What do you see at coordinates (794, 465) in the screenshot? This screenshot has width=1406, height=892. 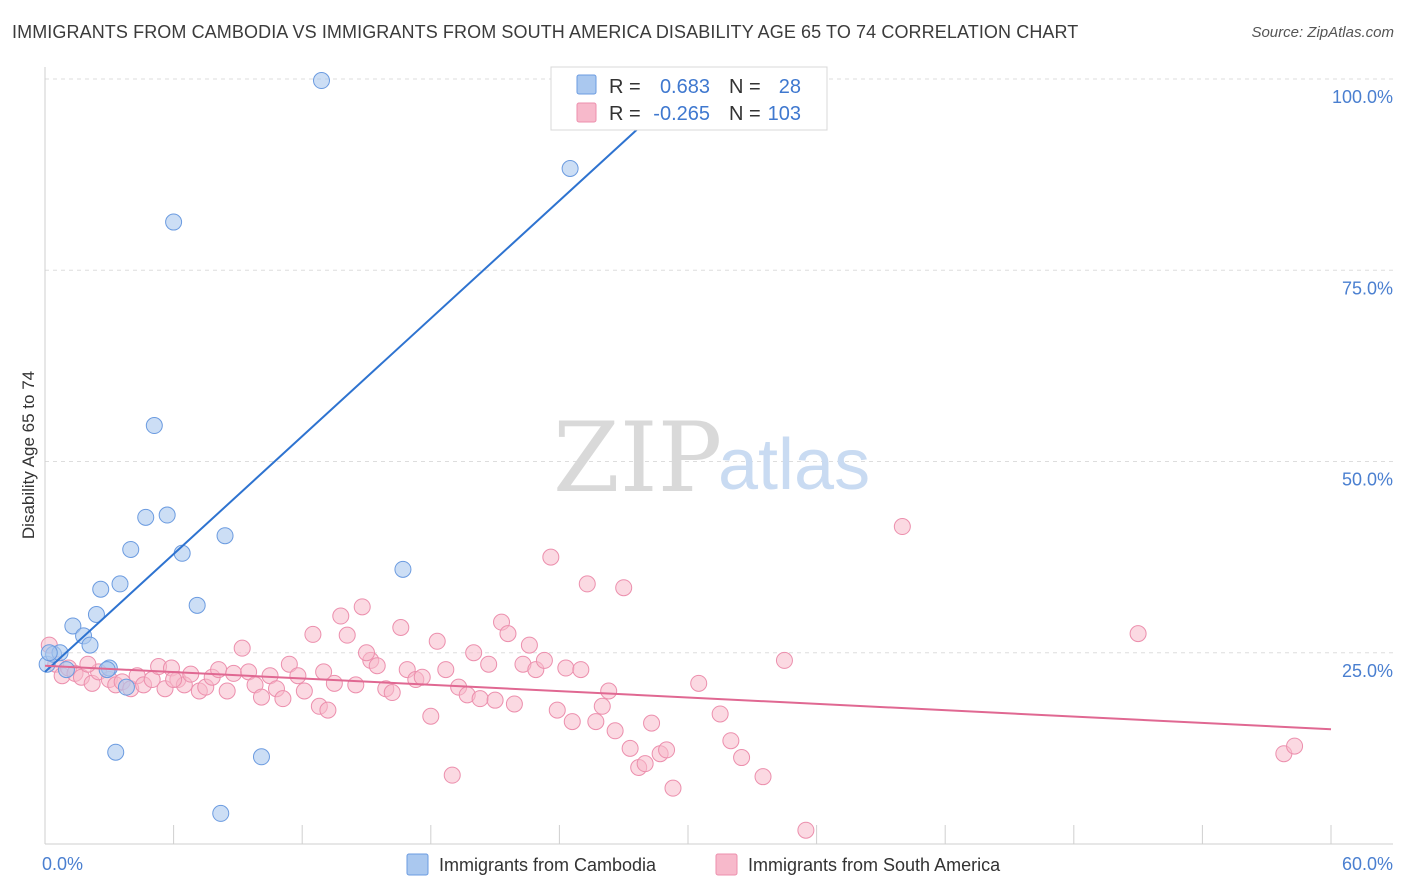 I see `watermark-atlas: atlas` at bounding box center [794, 465].